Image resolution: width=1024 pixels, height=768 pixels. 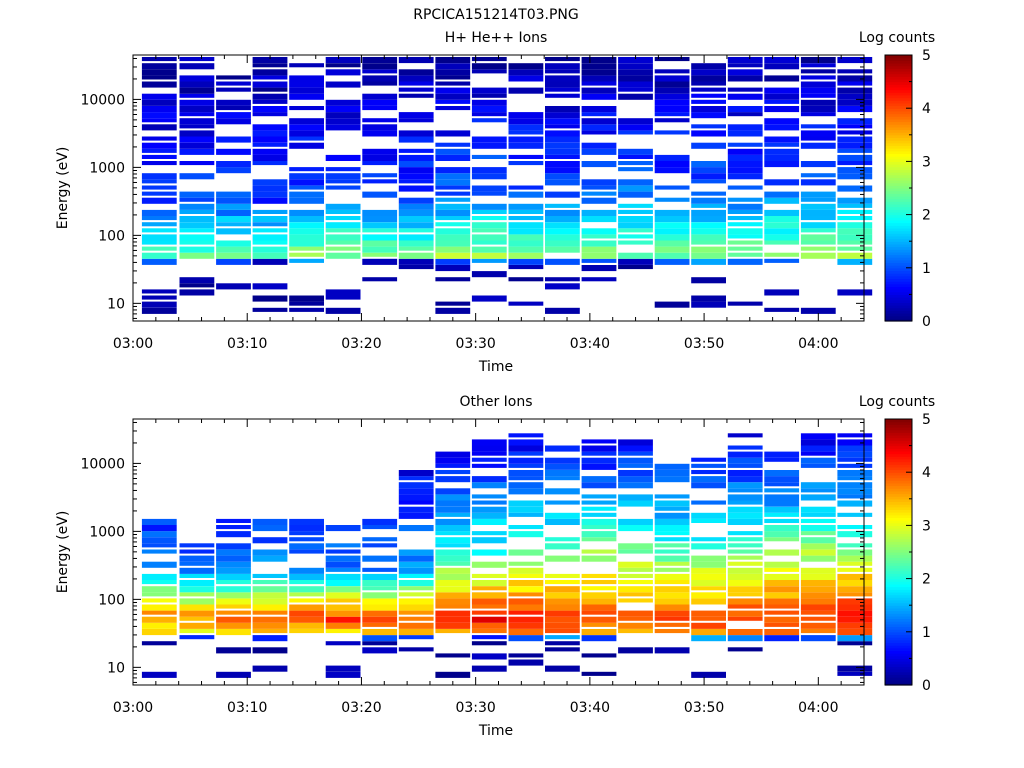 What do you see at coordinates (495, 15) in the screenshot?
I see `figure-title: RPCICA151214T03.PNG` at bounding box center [495, 15].